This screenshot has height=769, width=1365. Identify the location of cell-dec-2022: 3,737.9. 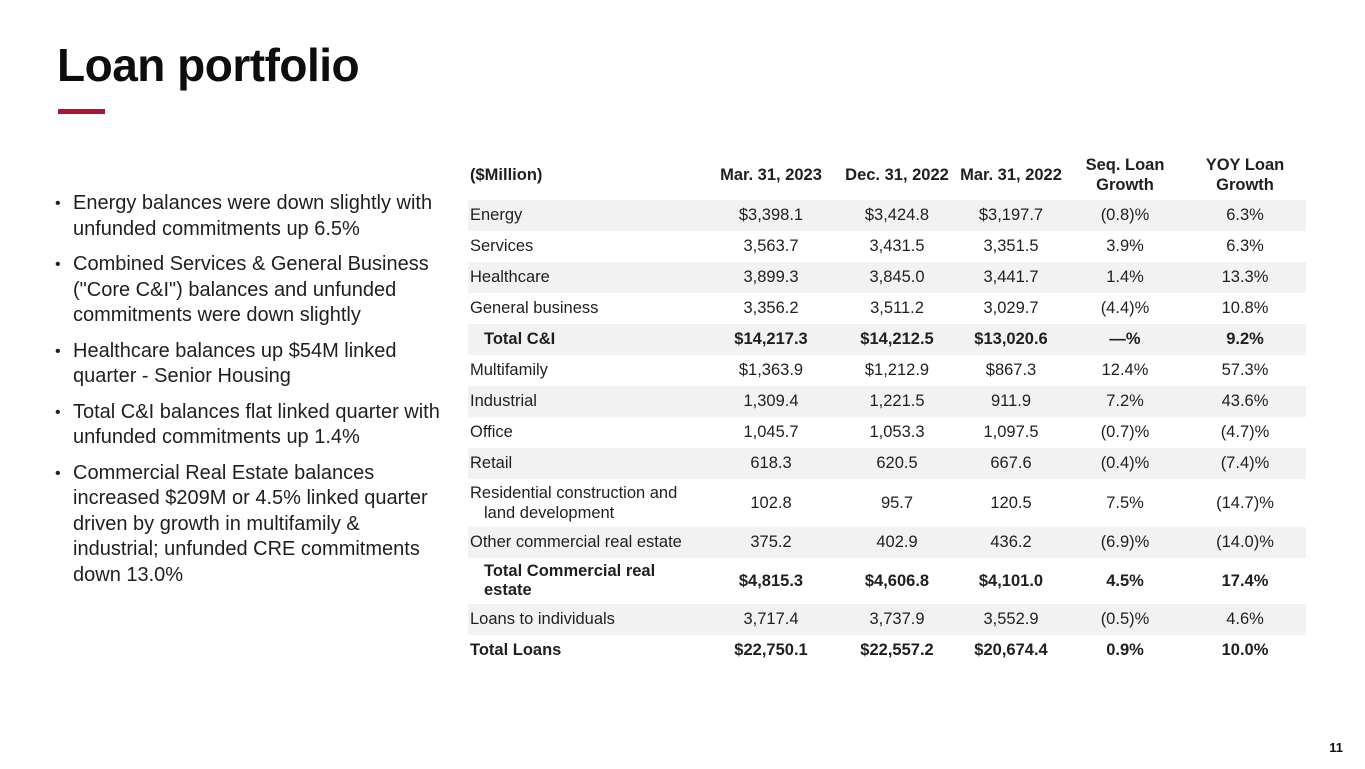
(897, 619).